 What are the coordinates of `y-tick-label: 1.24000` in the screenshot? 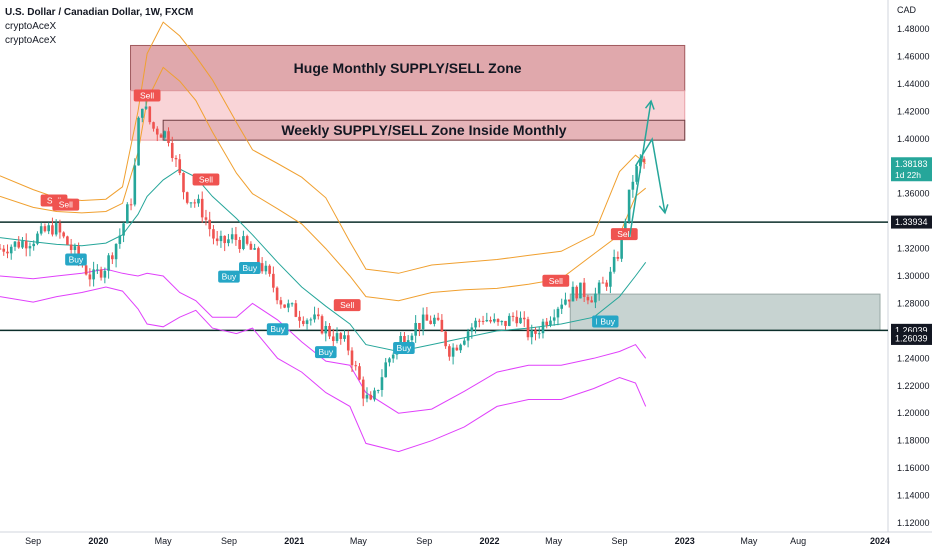 It's located at (913, 358).